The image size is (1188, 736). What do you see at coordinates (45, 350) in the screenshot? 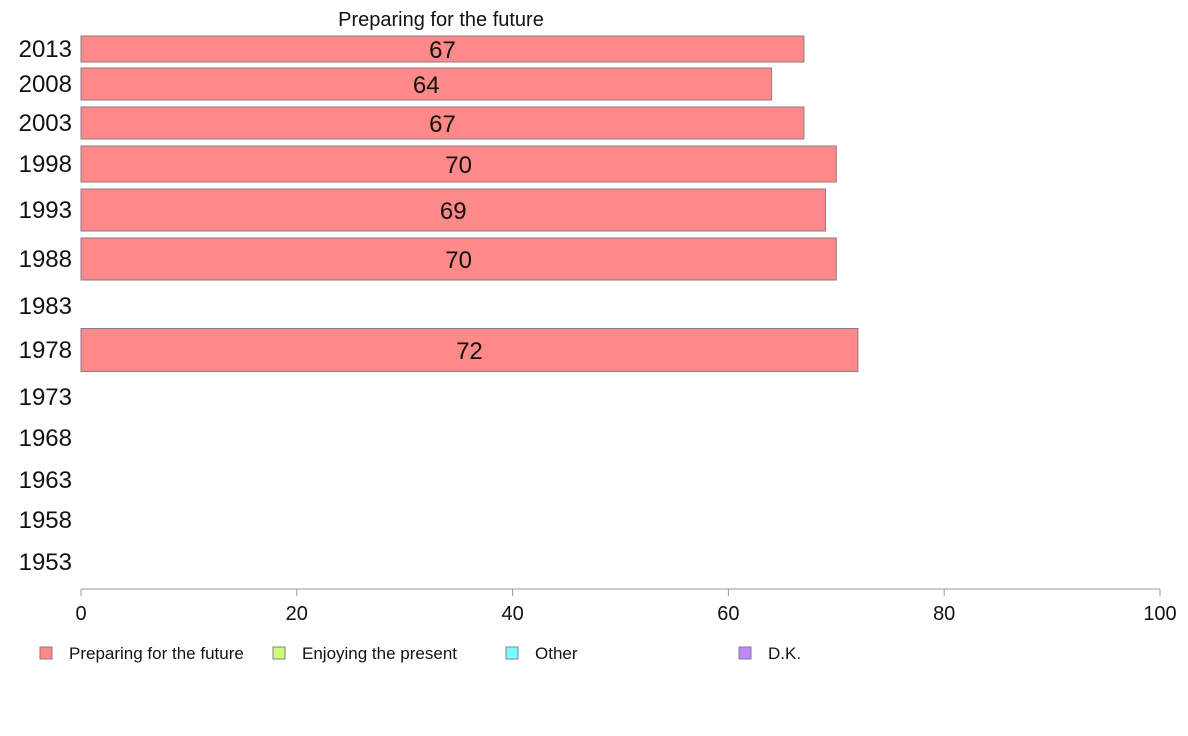
I see `y-tick-label: 1978` at bounding box center [45, 350].